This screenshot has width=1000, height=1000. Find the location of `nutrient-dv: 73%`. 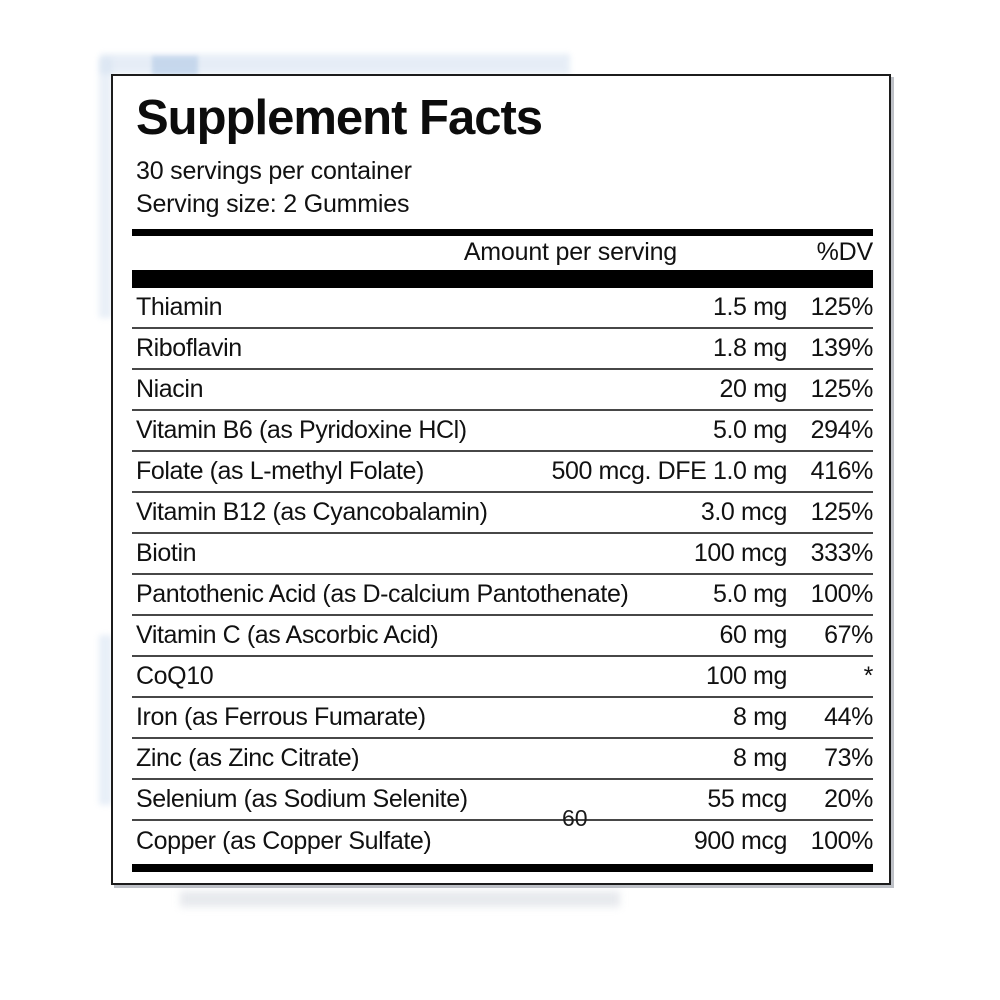

nutrient-dv: 73% is located at coordinates (848, 757).